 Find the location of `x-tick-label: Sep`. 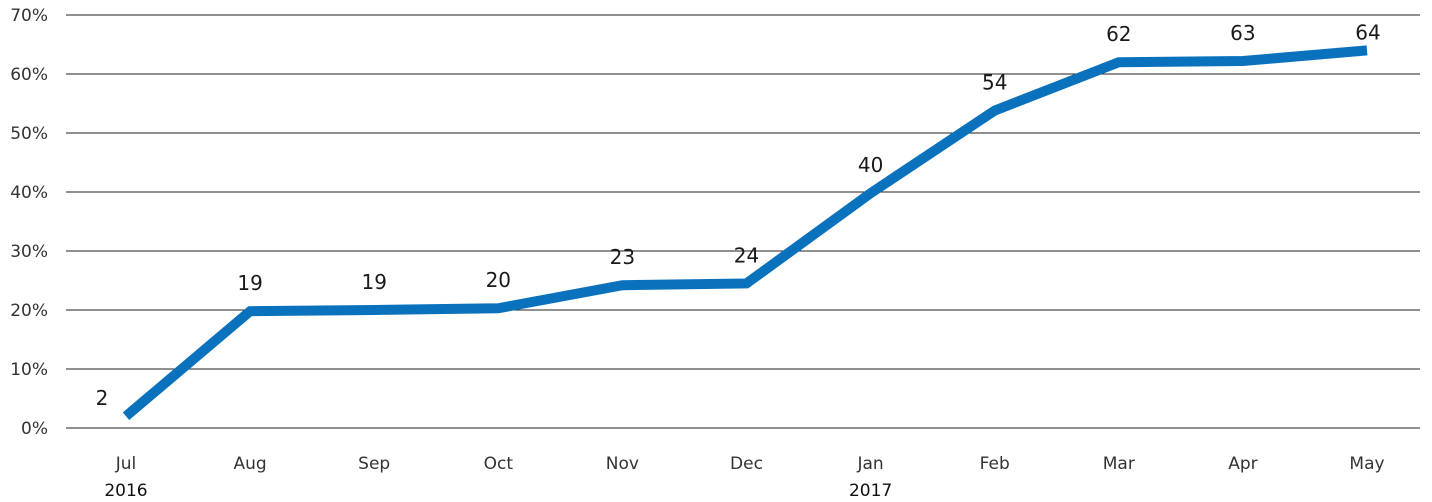

x-tick-label: Sep is located at coordinates (374, 464).